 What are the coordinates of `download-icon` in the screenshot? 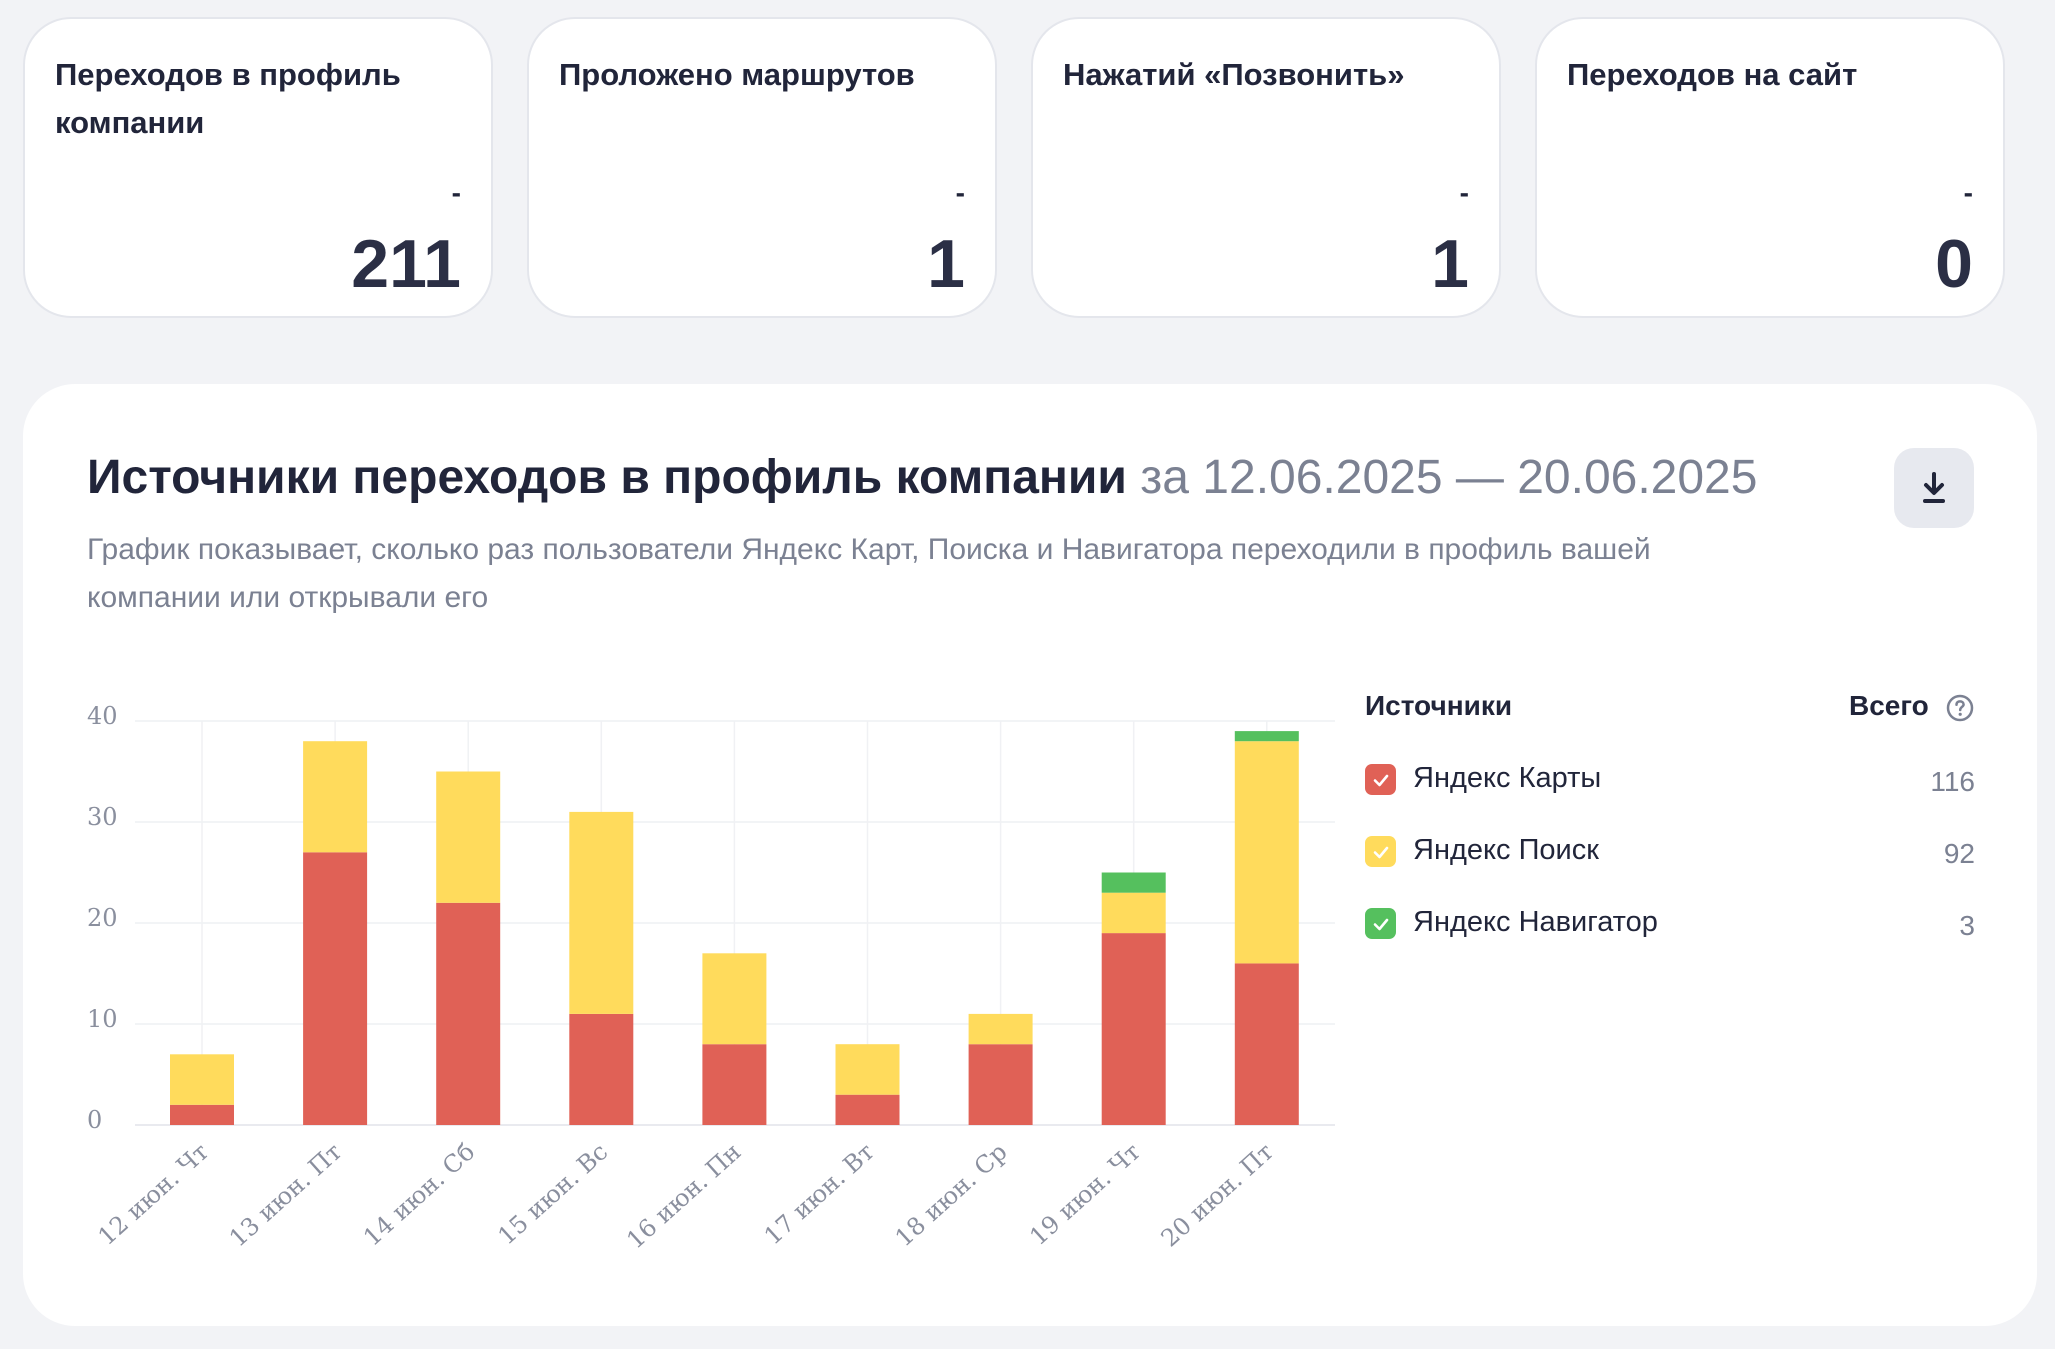 It's located at (1934, 487).